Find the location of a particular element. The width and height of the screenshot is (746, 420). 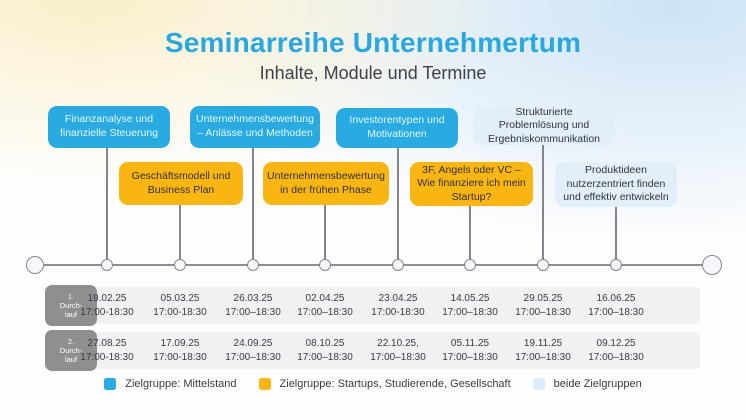

session-cell: 09.12.25 17:00–18:30 is located at coordinates (616, 350).